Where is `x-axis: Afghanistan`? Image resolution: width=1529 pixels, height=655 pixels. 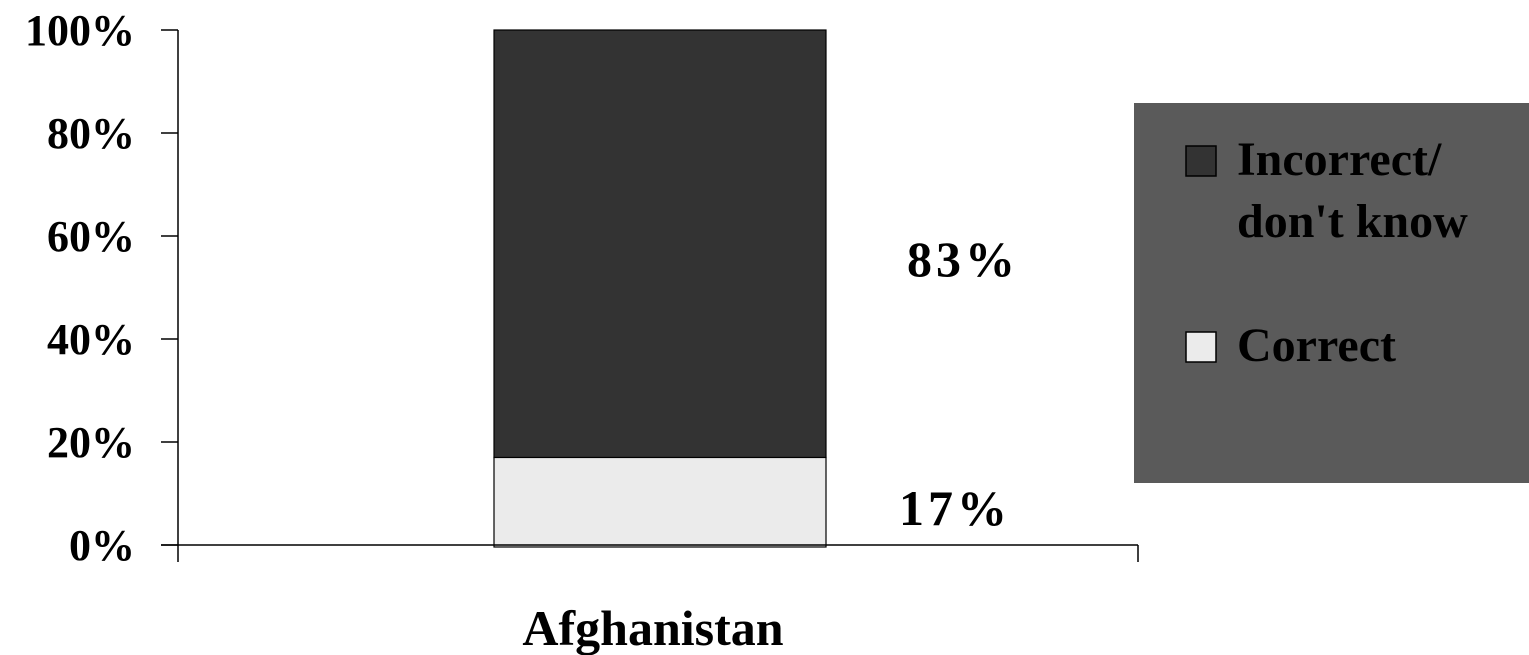 x-axis: Afghanistan is located at coordinates (652, 627).